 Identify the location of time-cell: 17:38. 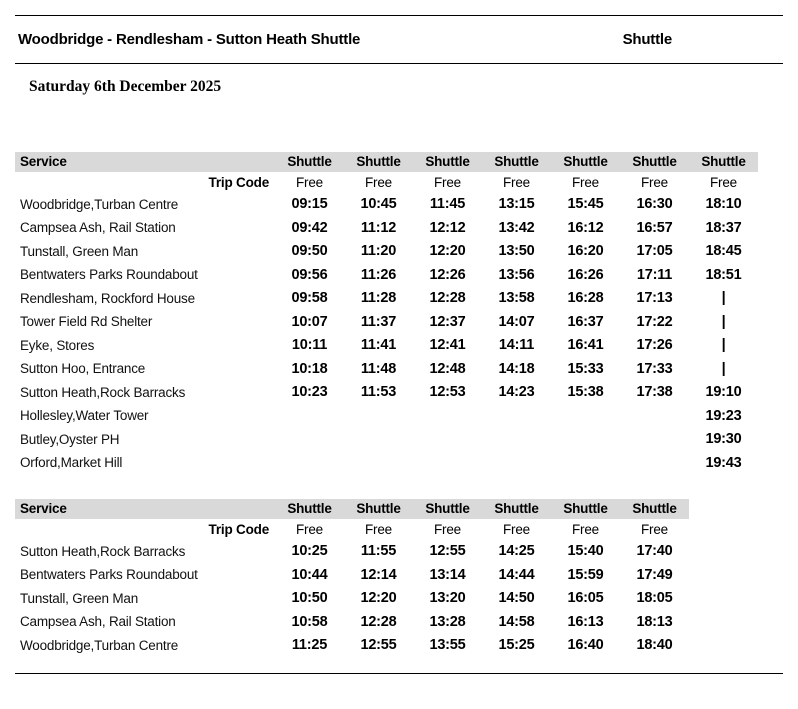
(654, 392).